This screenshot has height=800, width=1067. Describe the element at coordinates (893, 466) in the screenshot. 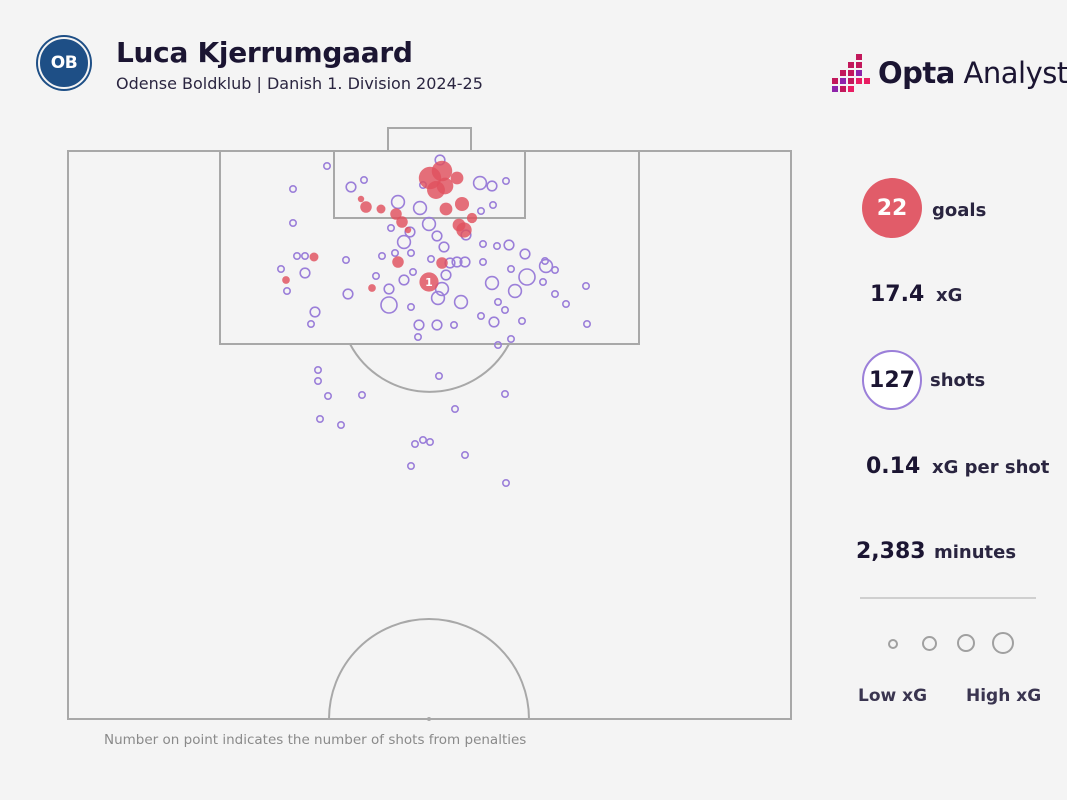

I see `xg-per-shot-value: 0.14` at that location.